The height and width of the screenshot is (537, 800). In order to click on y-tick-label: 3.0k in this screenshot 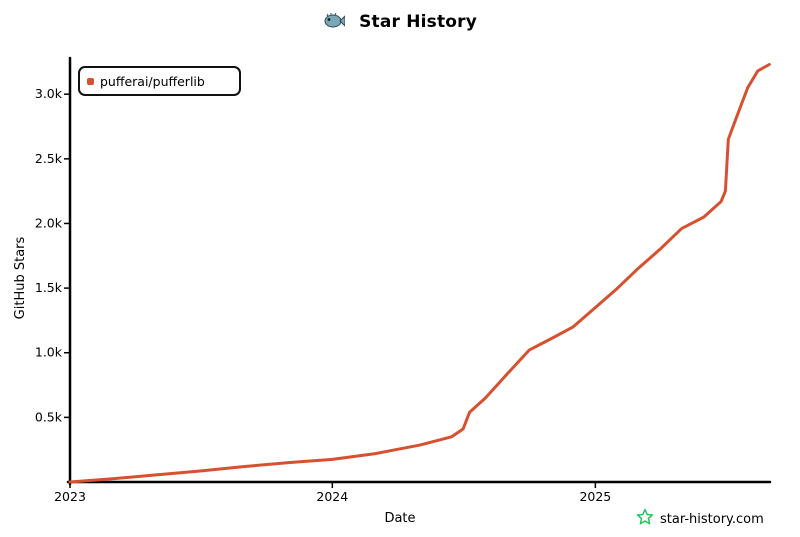, I will do `click(49, 93)`.